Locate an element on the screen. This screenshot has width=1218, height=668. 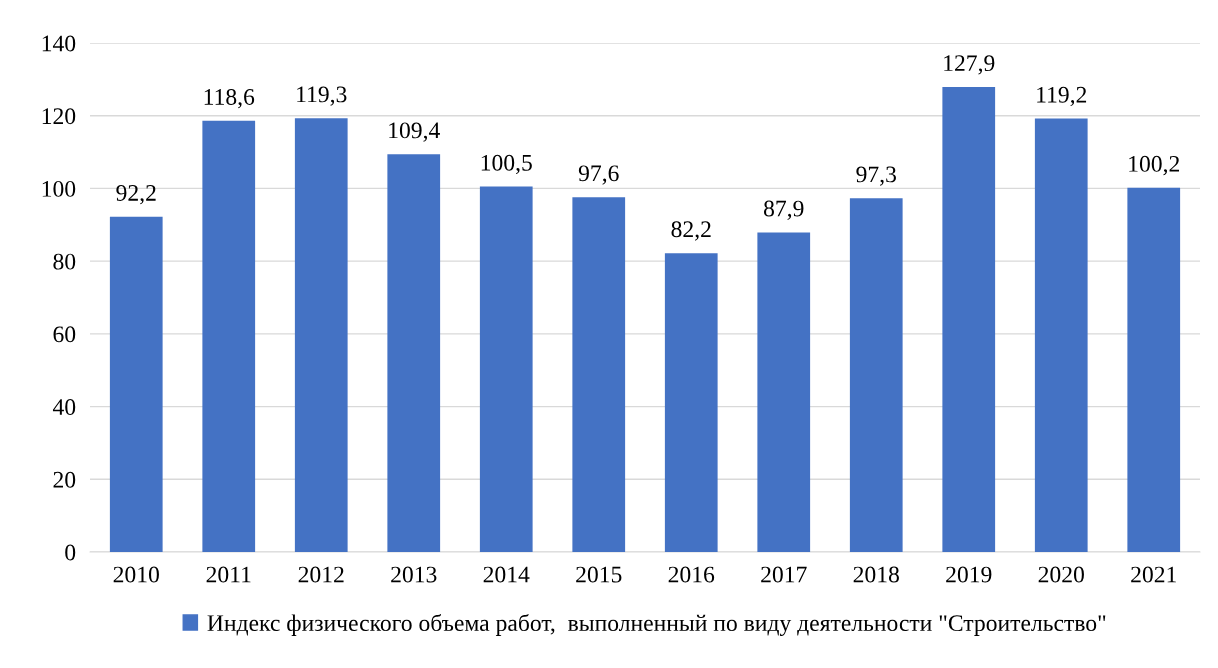
data-label: 87,9 is located at coordinates (783, 210).